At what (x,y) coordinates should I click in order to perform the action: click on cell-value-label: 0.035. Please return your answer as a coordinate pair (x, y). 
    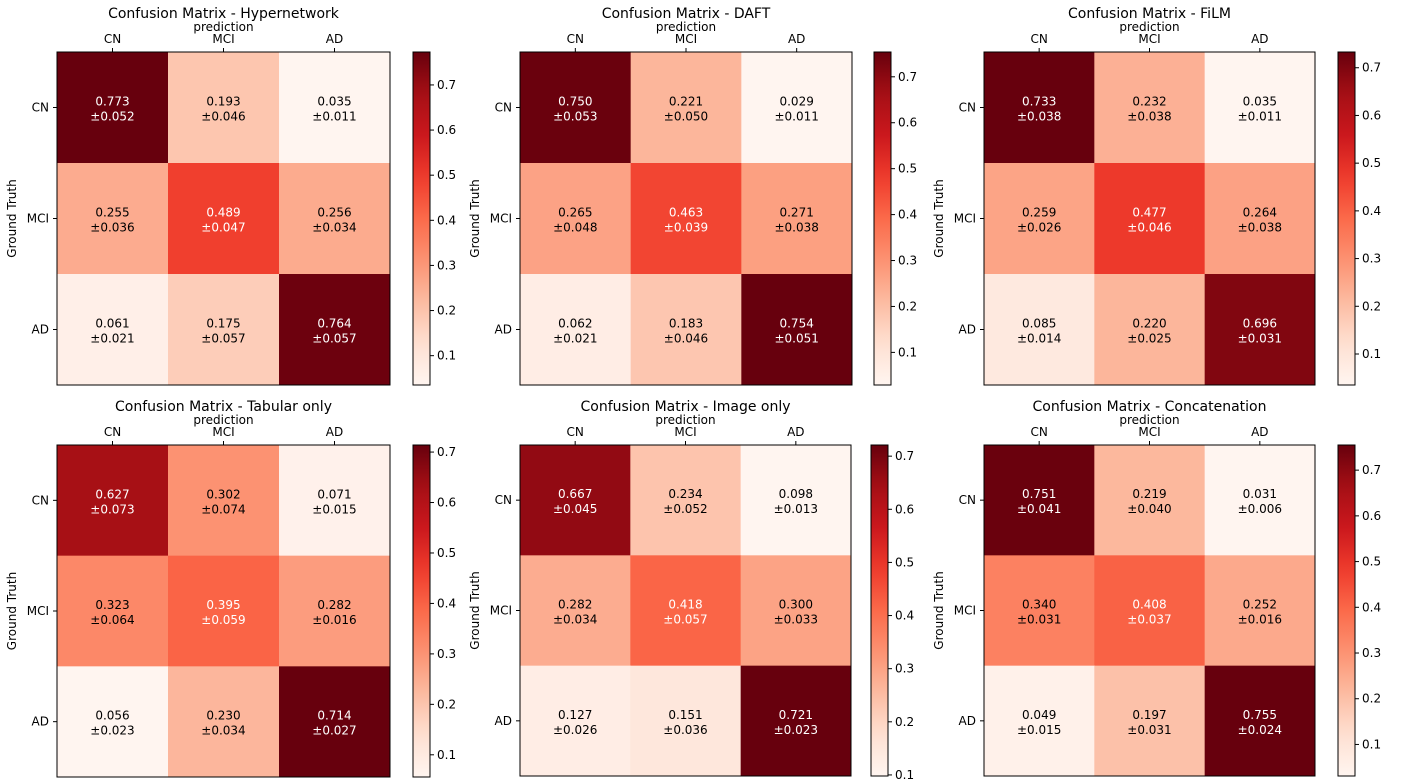
    Looking at the image, I should click on (334, 102).